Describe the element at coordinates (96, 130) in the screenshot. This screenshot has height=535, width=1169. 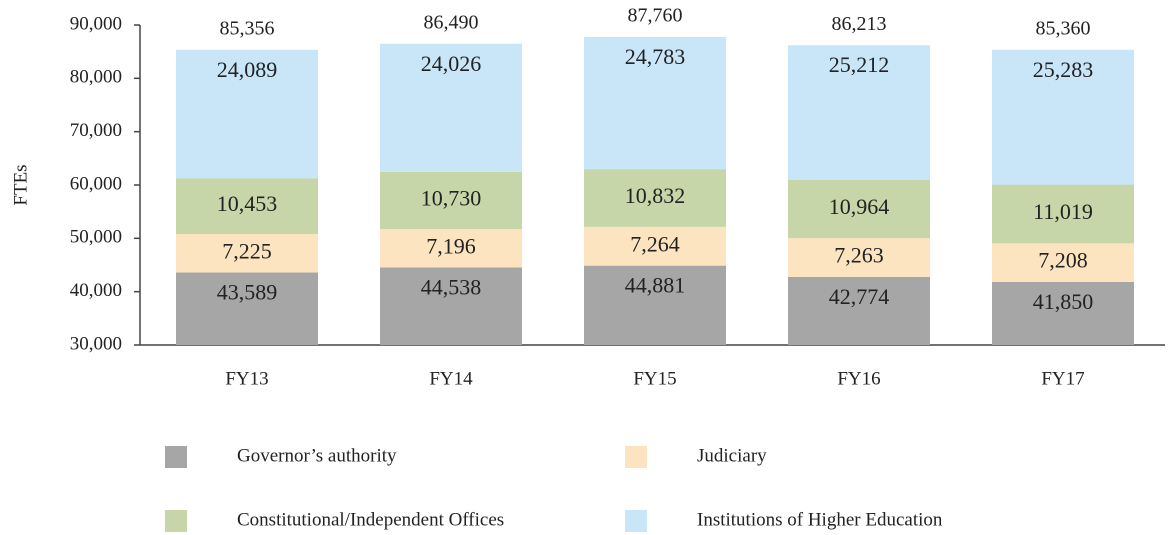
I see `y-tick-label: 70,000` at that location.